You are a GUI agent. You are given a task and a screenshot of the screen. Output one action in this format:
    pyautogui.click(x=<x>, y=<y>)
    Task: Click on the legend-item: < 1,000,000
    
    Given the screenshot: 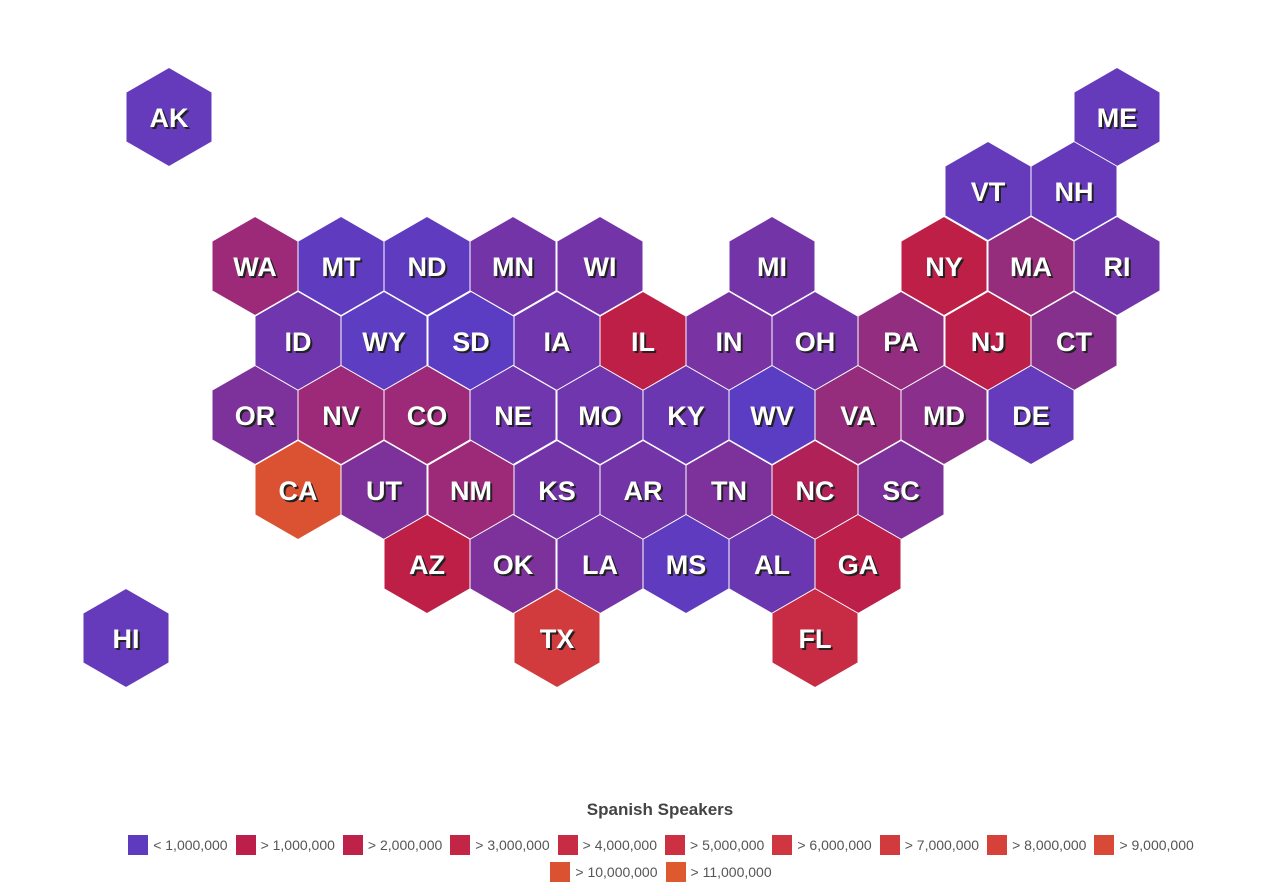 What is the action you would take?
    pyautogui.click(x=178, y=845)
    